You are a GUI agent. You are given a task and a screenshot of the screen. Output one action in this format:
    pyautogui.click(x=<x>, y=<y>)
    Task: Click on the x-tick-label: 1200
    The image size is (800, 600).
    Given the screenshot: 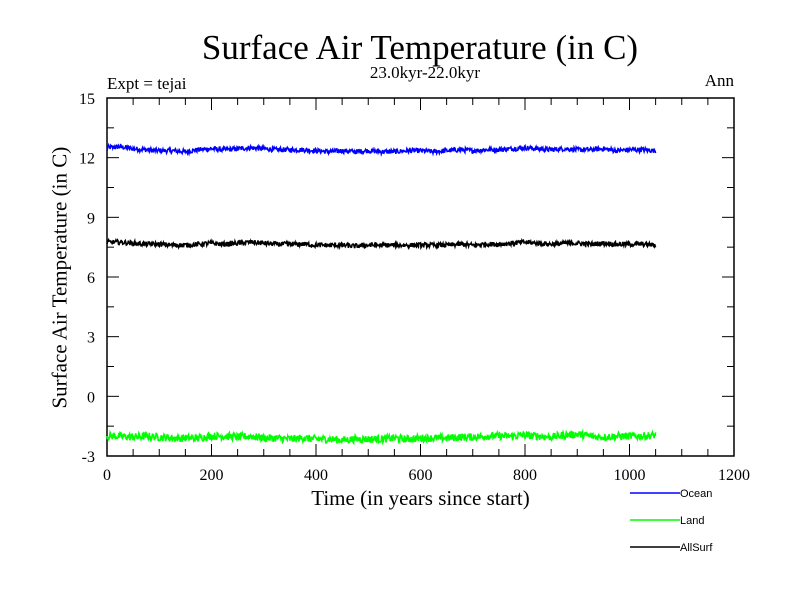 What is the action you would take?
    pyautogui.click(x=734, y=475)
    